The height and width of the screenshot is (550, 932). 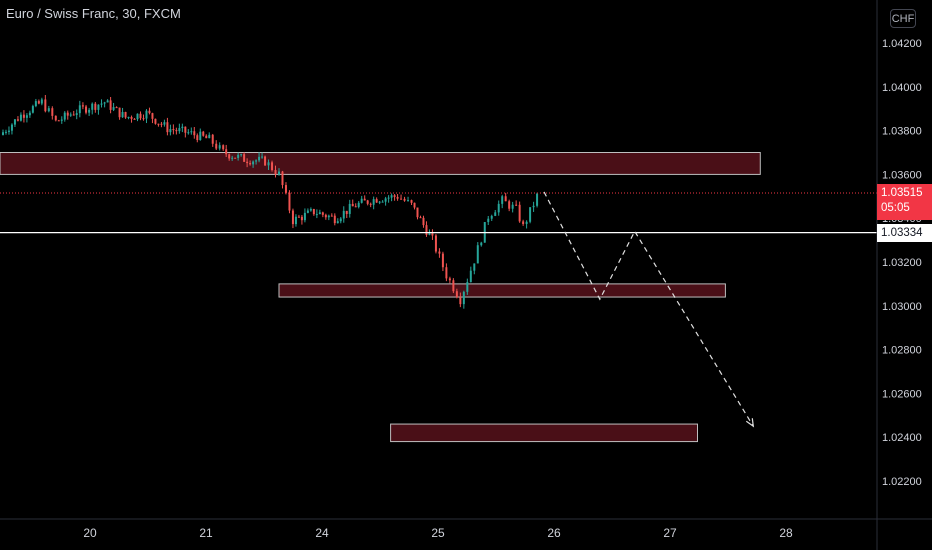 I want to click on projection-path, so click(x=649, y=309).